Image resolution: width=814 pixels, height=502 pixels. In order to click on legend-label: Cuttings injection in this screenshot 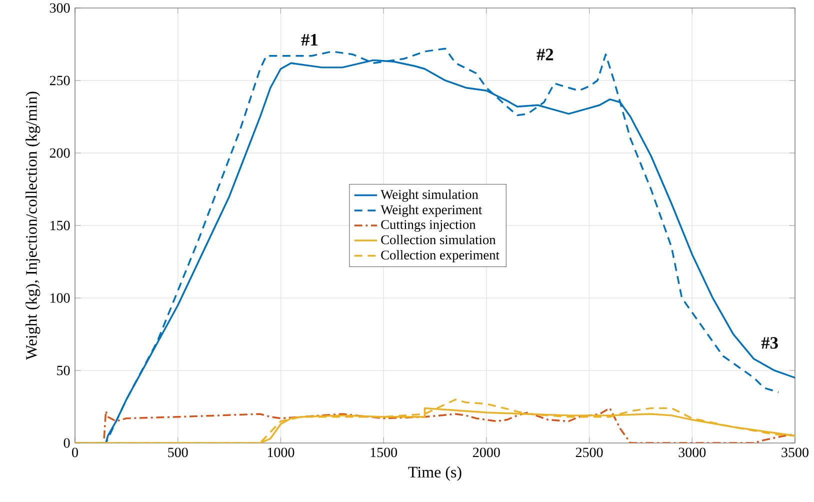, I will do `click(428, 226)`.